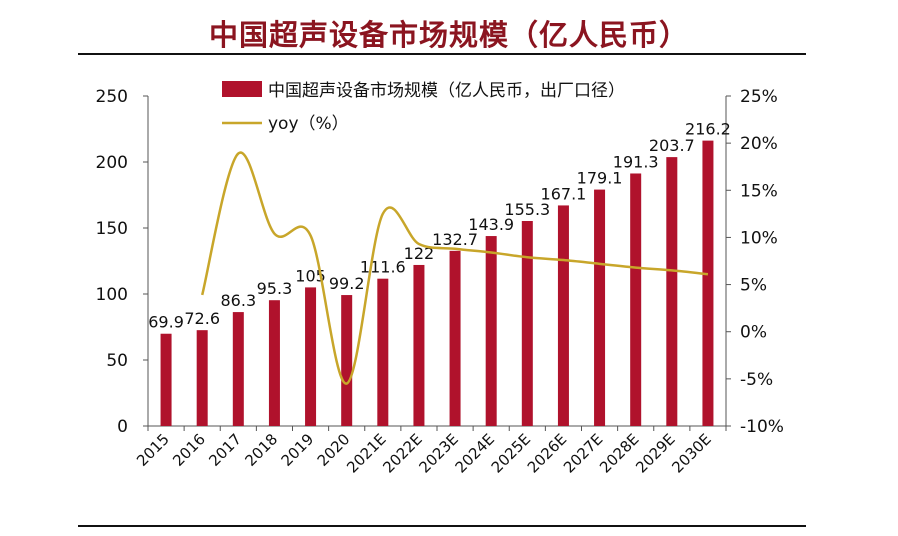  I want to click on x-tick-label: 2022E, so click(402, 453).